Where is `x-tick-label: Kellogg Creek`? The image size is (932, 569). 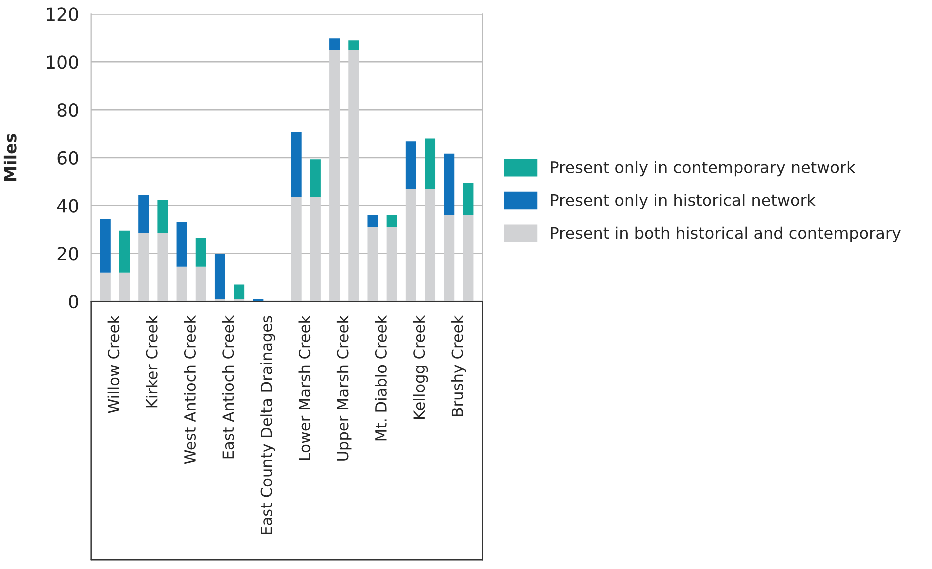
x-tick-label: Kellogg Creek is located at coordinates (420, 367).